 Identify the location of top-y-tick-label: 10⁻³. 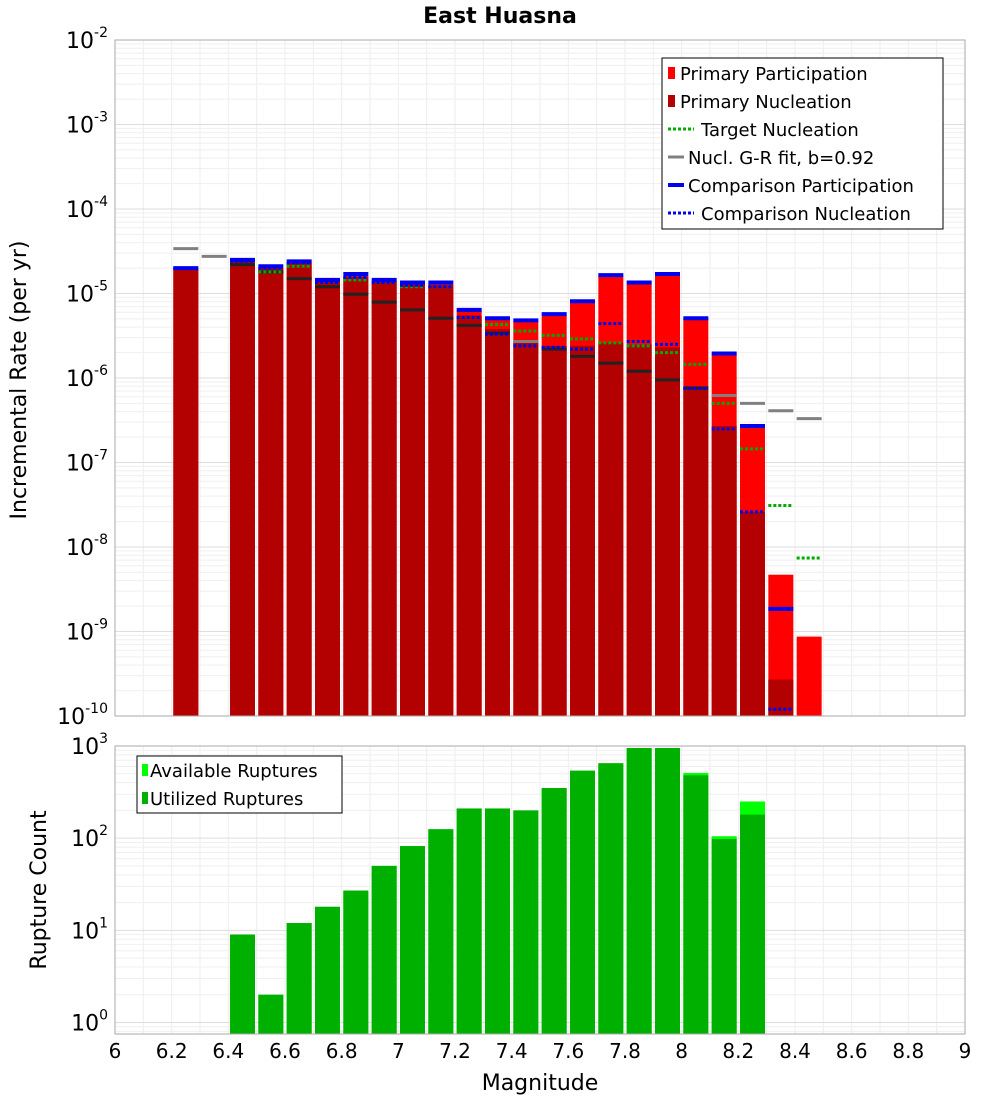
(87, 124).